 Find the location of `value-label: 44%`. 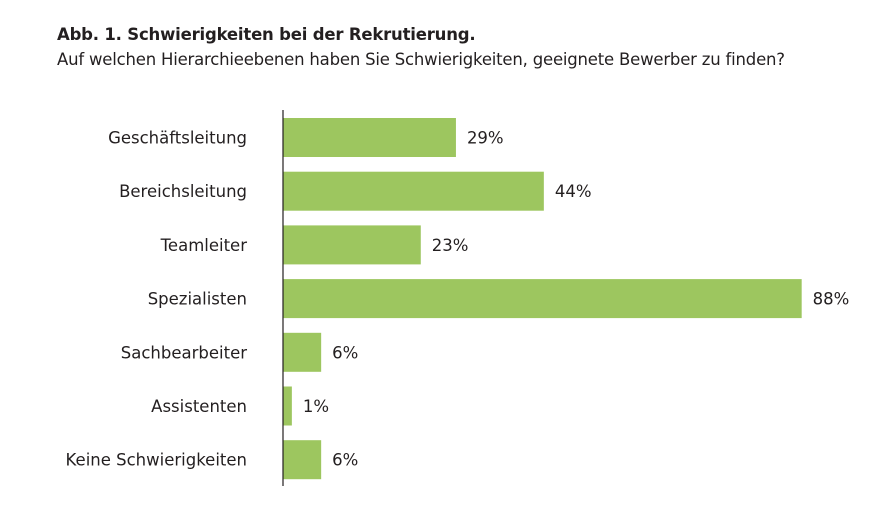

value-label: 44% is located at coordinates (573, 191).